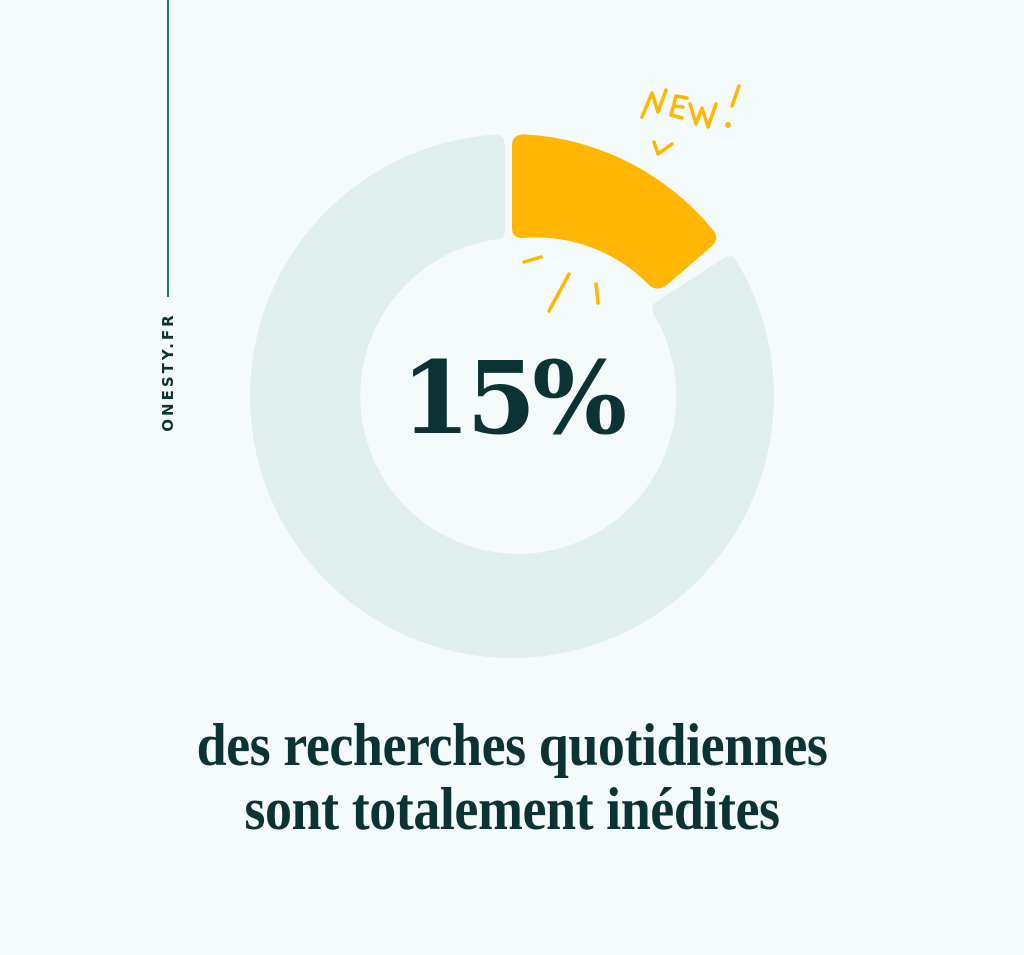 The image size is (1024, 955). Describe the element at coordinates (614, 211) in the screenshot. I see `donut-segment-highlight` at that location.